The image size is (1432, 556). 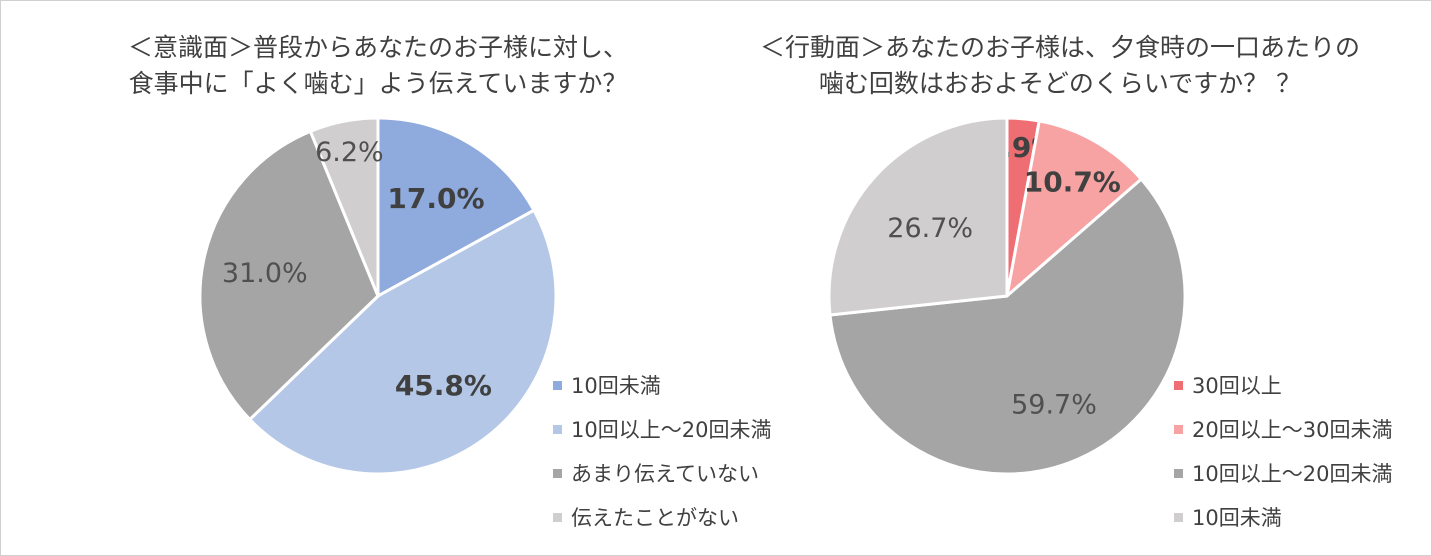 I want to click on slice-data-label: 10.7%, so click(x=1072, y=182).